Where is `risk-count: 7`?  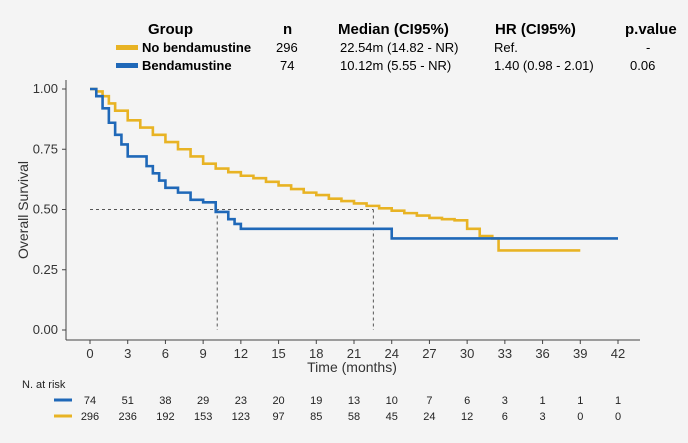
risk-count: 7 is located at coordinates (429, 401).